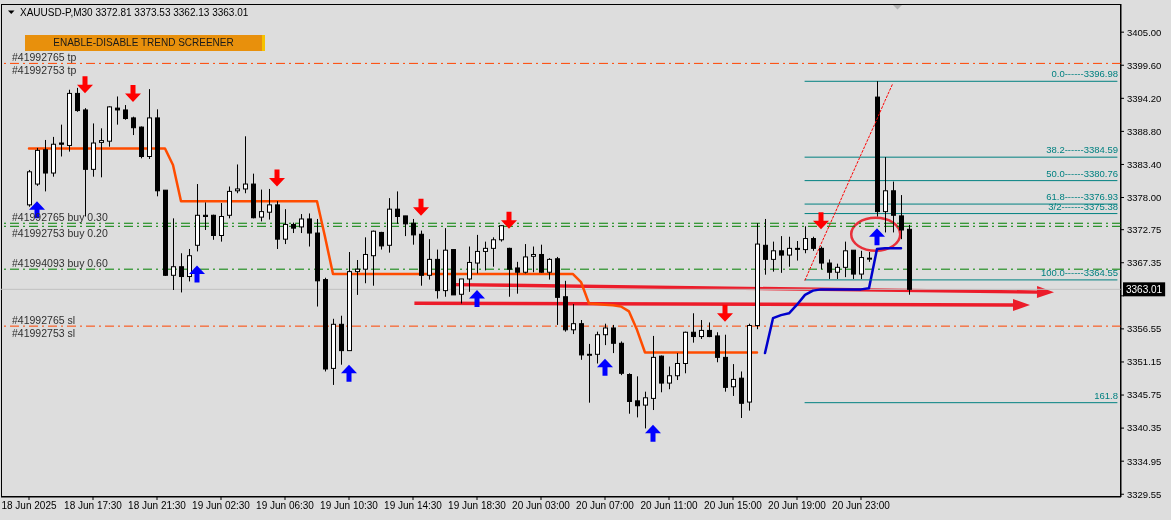 Image resolution: width=1171 pixels, height=520 pixels. Describe the element at coordinates (60, 233) in the screenshot. I see `ref-line-label: #41992753 buy 0.20` at that location.